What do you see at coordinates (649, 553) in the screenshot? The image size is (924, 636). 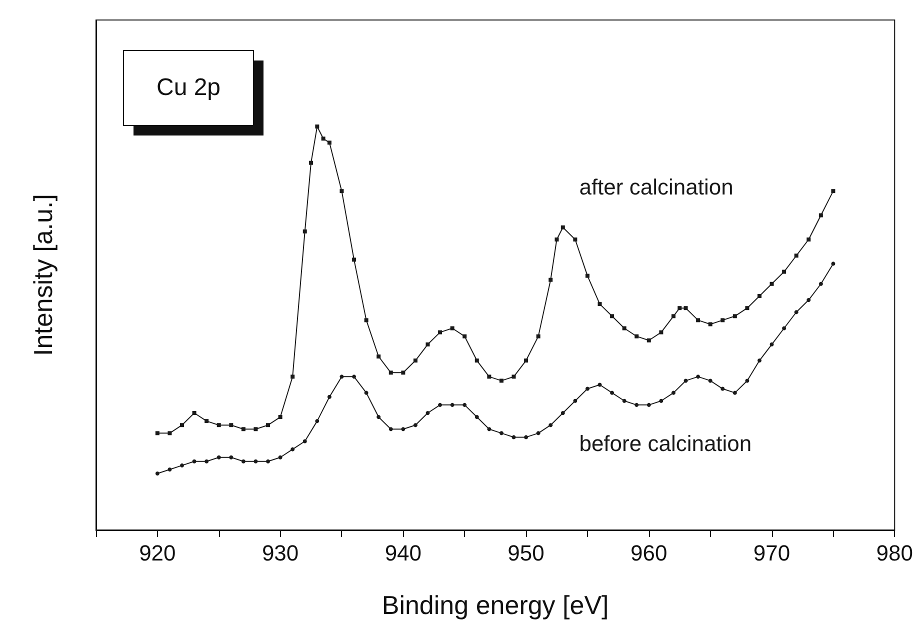 I see `x-tick-label: 960` at bounding box center [649, 553].